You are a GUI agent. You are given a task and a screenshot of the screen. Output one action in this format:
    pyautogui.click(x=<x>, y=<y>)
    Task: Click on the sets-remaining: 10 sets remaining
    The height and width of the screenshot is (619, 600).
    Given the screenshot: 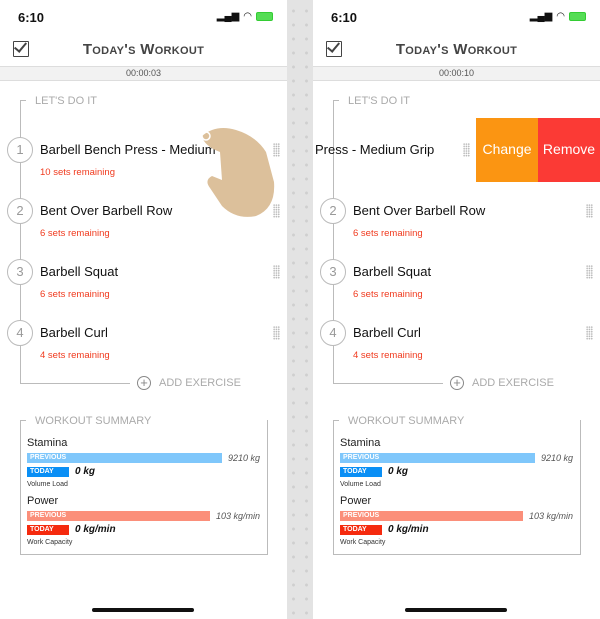 What is the action you would take?
    pyautogui.click(x=77, y=172)
    